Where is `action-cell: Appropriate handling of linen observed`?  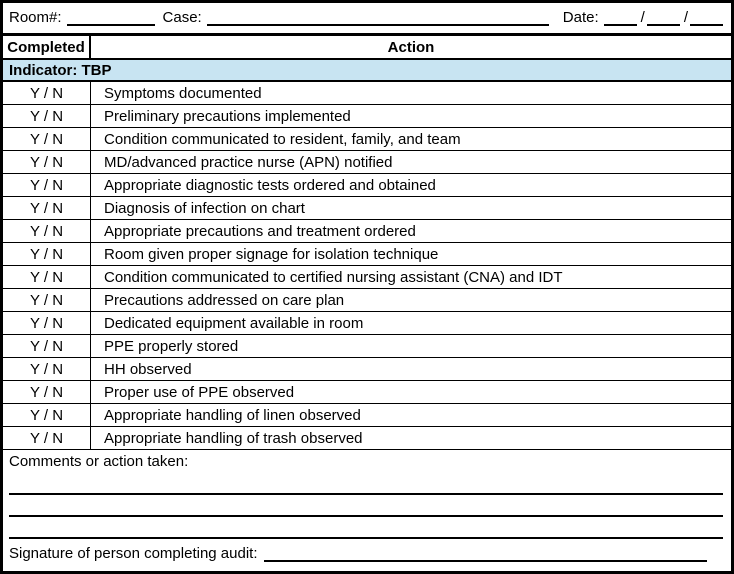 action-cell: Appropriate handling of linen observed is located at coordinates (232, 415).